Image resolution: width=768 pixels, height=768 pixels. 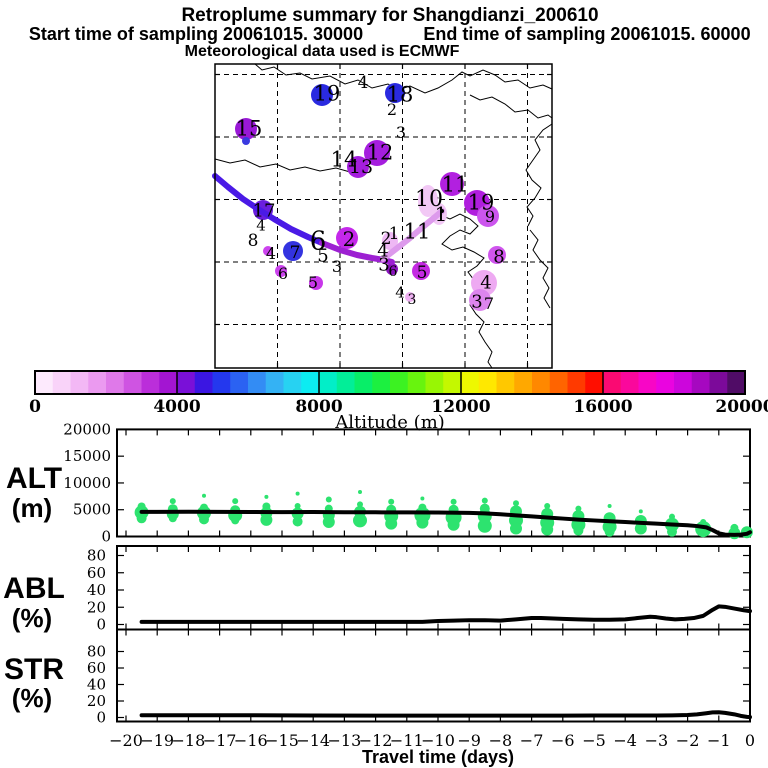 What do you see at coordinates (481, 203) in the screenshot?
I see `map-day-label: 19` at bounding box center [481, 203].